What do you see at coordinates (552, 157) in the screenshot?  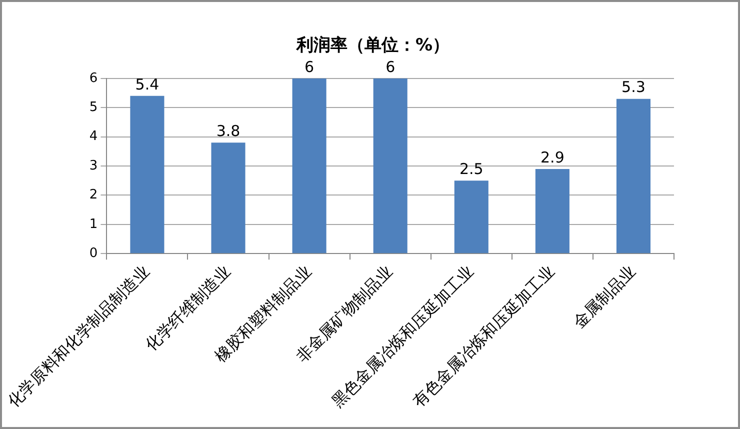 I see `data-label: 2.9` at bounding box center [552, 157].